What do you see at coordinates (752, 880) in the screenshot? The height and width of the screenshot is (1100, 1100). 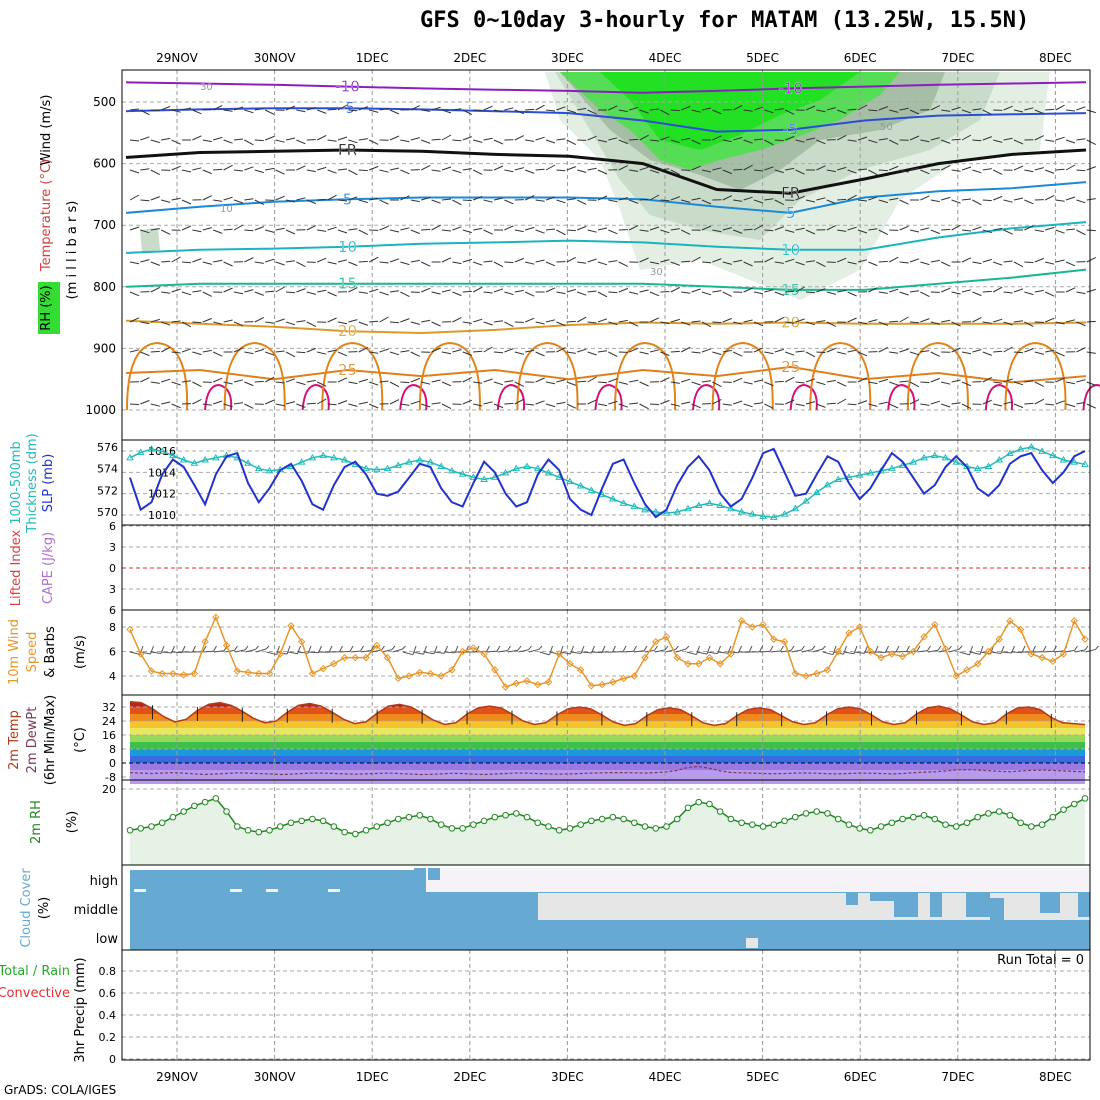 I see `high-cloud-clear` at bounding box center [752, 880].